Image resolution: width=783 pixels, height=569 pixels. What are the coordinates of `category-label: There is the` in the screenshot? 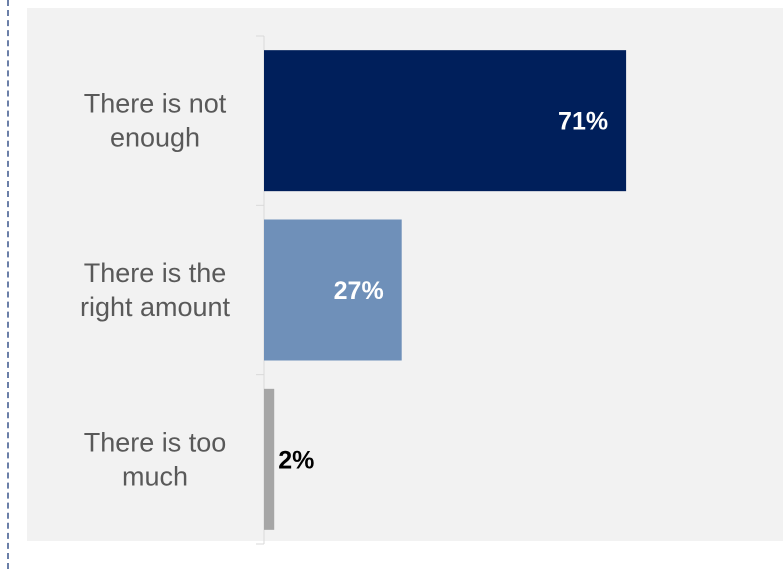 It's located at (155, 273).